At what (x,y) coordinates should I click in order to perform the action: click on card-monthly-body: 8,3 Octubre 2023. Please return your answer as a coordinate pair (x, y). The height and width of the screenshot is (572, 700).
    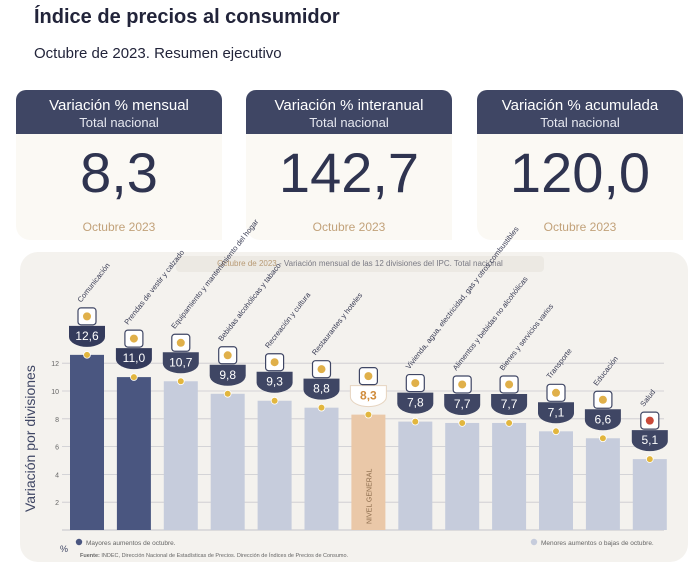
    Looking at the image, I should click on (119, 187).